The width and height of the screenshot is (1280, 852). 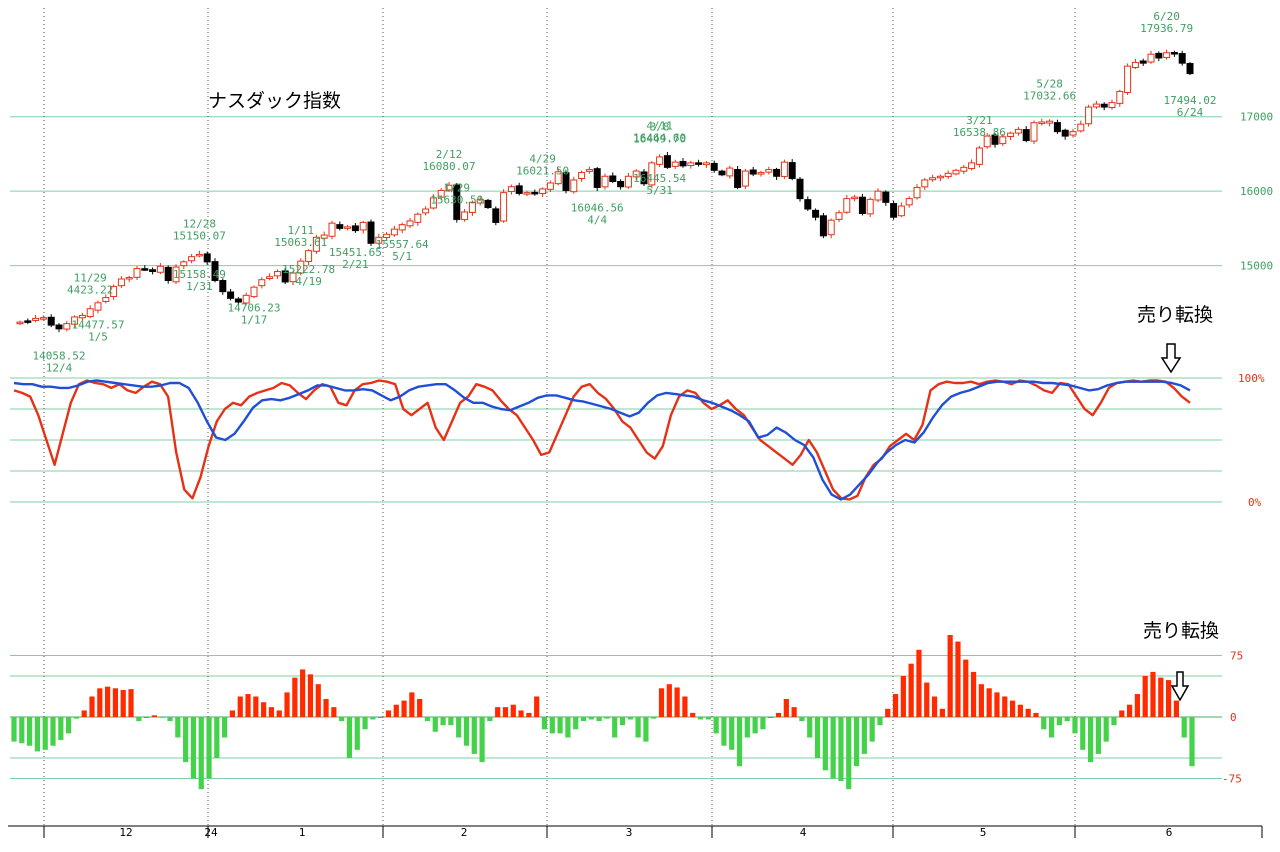 I want to click on x-axis-label: 4, so click(x=803, y=832).